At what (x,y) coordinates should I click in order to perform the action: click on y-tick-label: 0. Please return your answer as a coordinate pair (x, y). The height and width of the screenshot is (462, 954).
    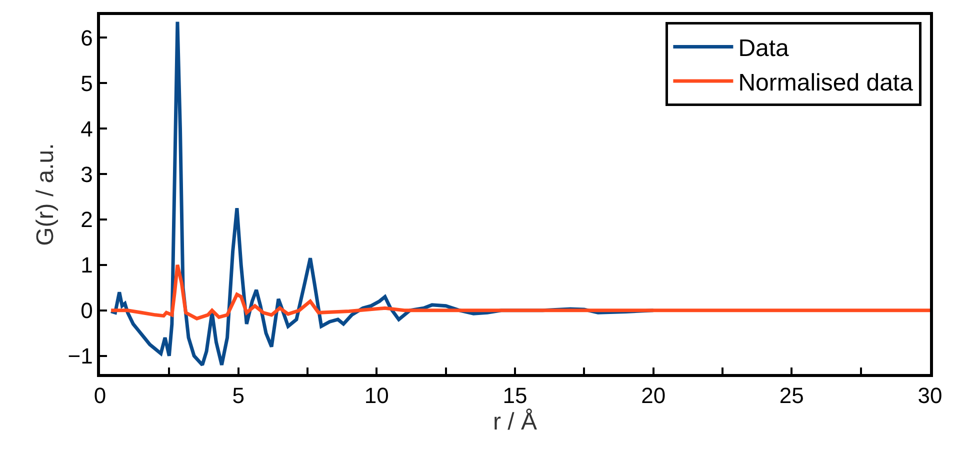
    Looking at the image, I should click on (86, 311).